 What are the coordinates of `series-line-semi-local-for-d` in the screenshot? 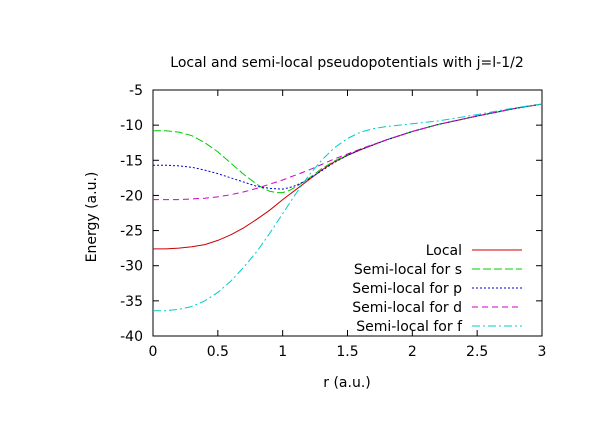 It's located at (348, 152).